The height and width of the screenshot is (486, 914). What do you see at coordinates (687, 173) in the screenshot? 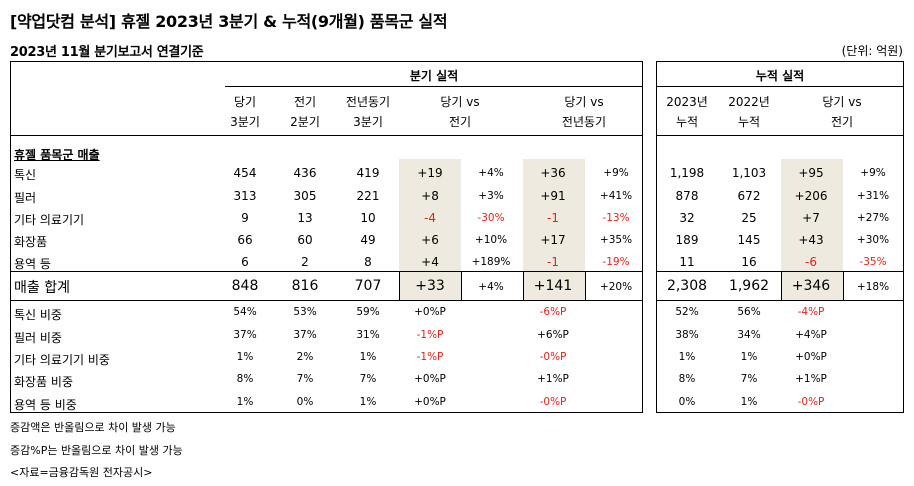
I see `cell-c-2023: 1,198` at bounding box center [687, 173].